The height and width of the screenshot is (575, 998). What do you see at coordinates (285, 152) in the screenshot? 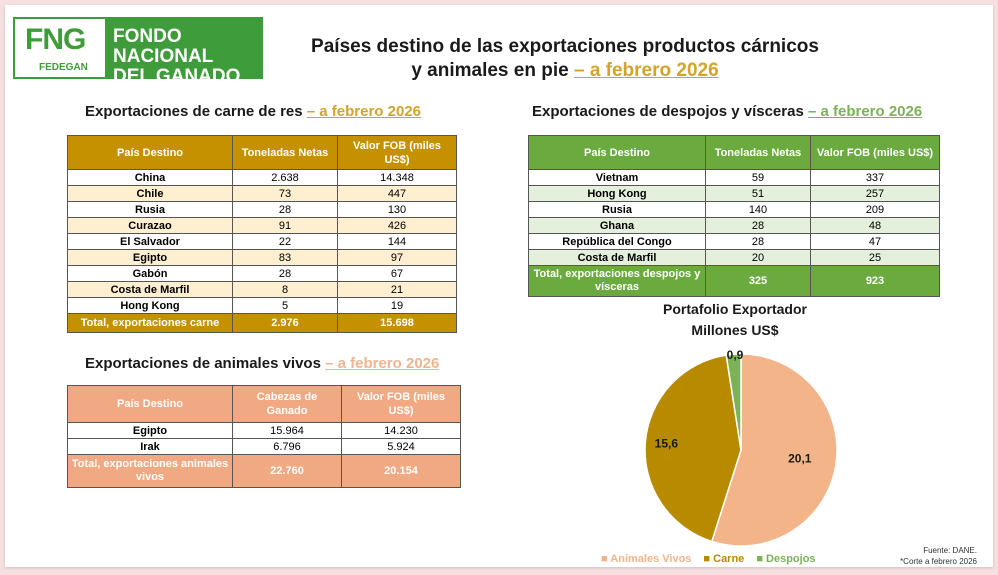
I see `res-header-tons: Toneladas Netas` at bounding box center [285, 152].